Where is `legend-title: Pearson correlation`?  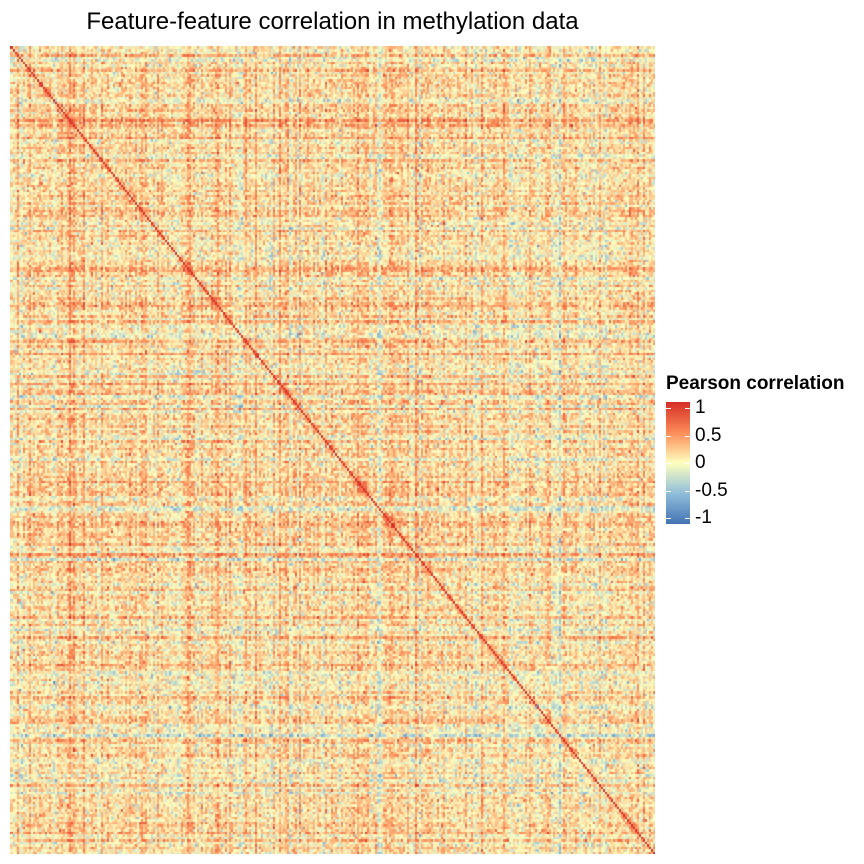 legend-title: Pearson correlation is located at coordinates (755, 383).